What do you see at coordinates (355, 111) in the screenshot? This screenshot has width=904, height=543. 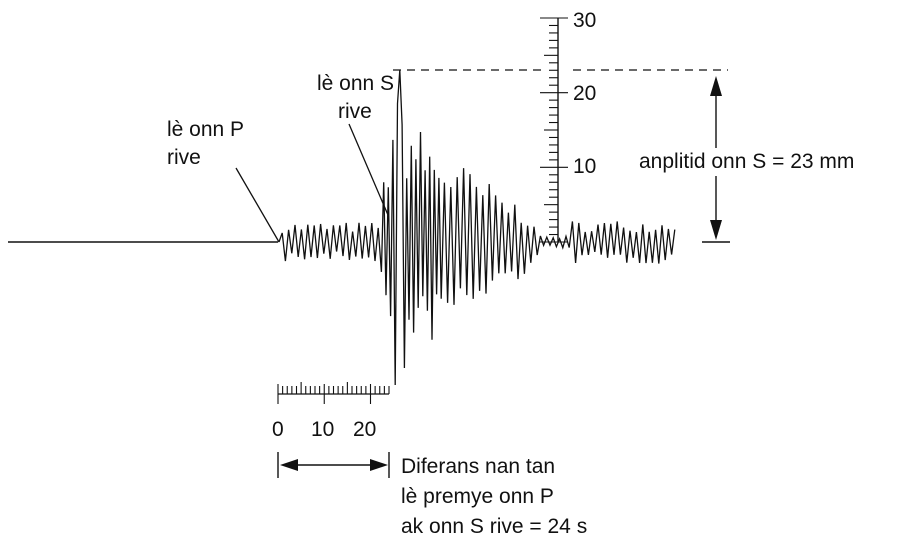 I see `s-wave-label-line2: rive` at bounding box center [355, 111].